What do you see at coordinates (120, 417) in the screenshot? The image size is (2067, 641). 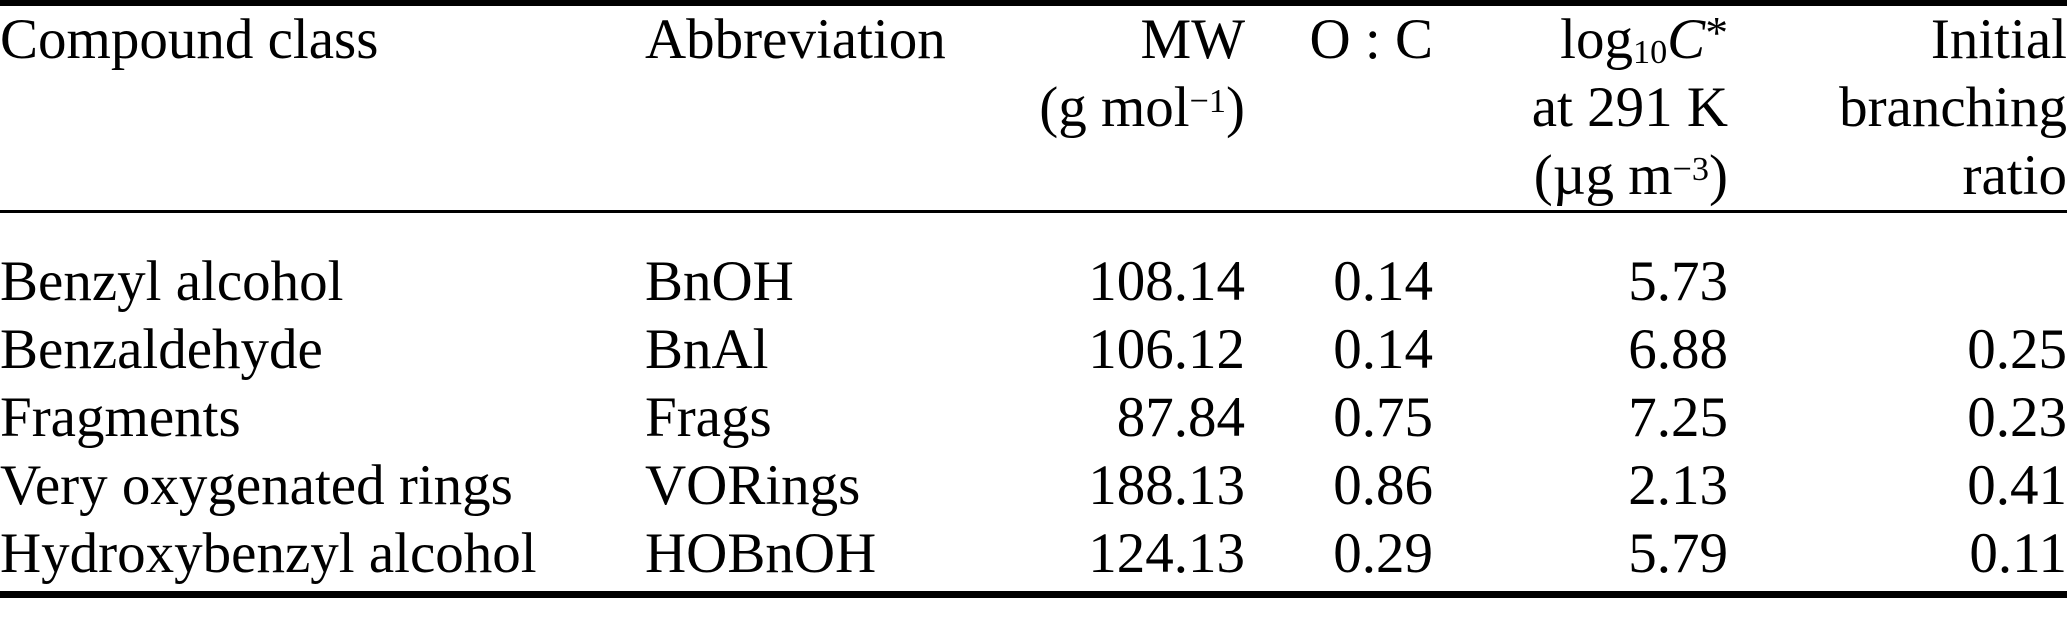 I see `cell-compound-class: Fragments` at bounding box center [120, 417].